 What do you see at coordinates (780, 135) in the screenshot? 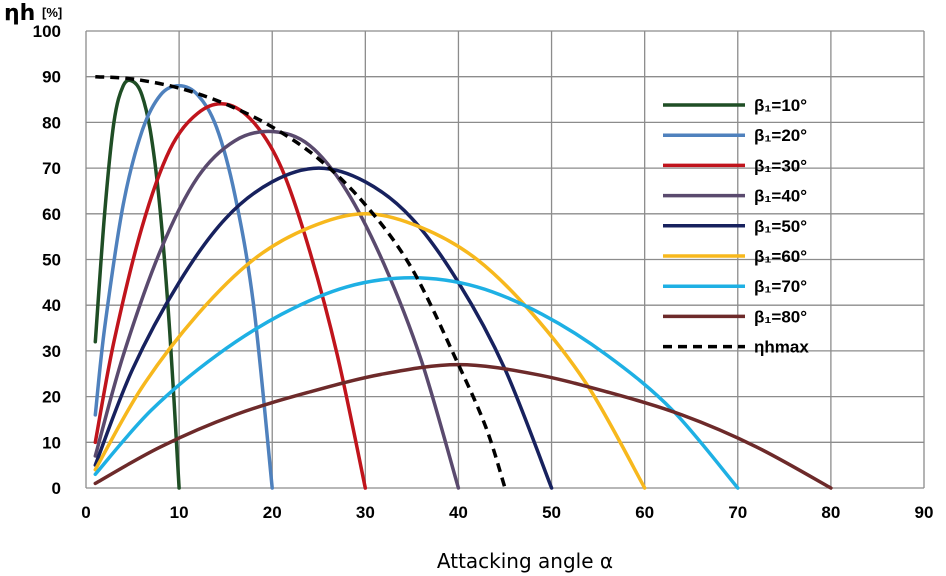
I see `legend-label: β₁=20°` at bounding box center [780, 135].